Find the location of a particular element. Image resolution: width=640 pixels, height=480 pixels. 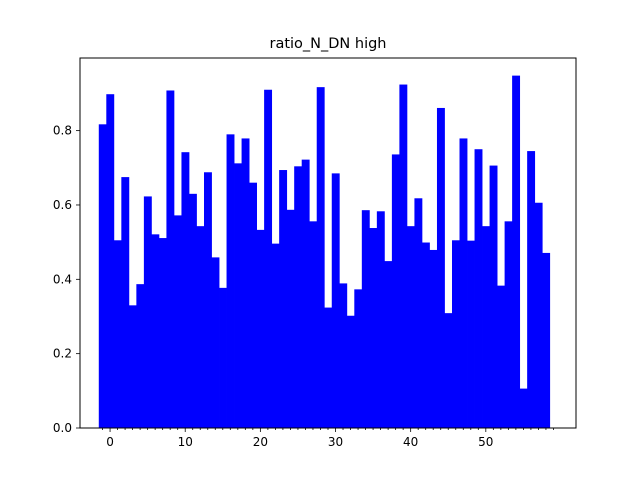

y-tick-label: 0.4 is located at coordinates (62, 279).